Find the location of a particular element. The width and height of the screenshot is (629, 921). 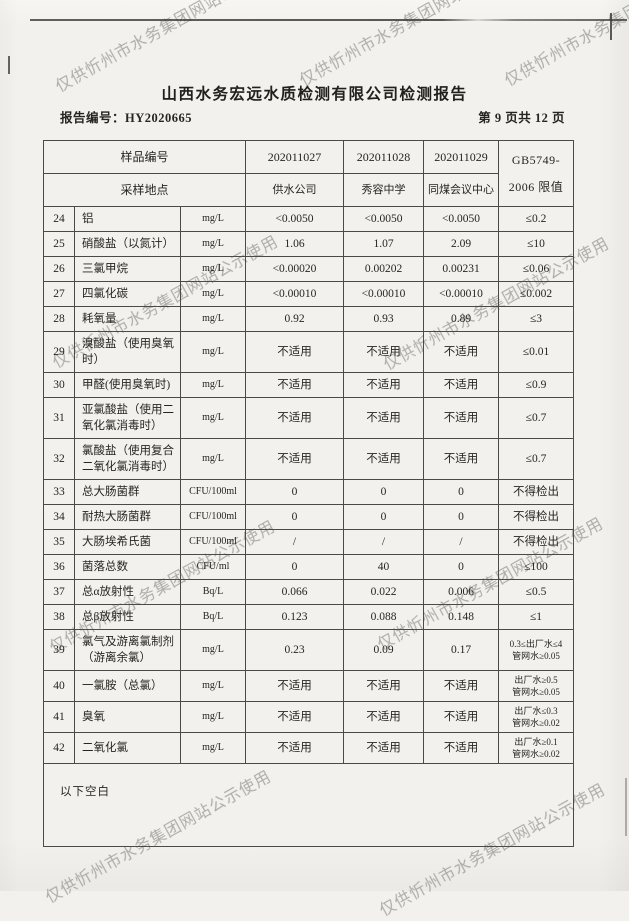

parameter-name-cell: 总β放射性 is located at coordinates (127, 617).